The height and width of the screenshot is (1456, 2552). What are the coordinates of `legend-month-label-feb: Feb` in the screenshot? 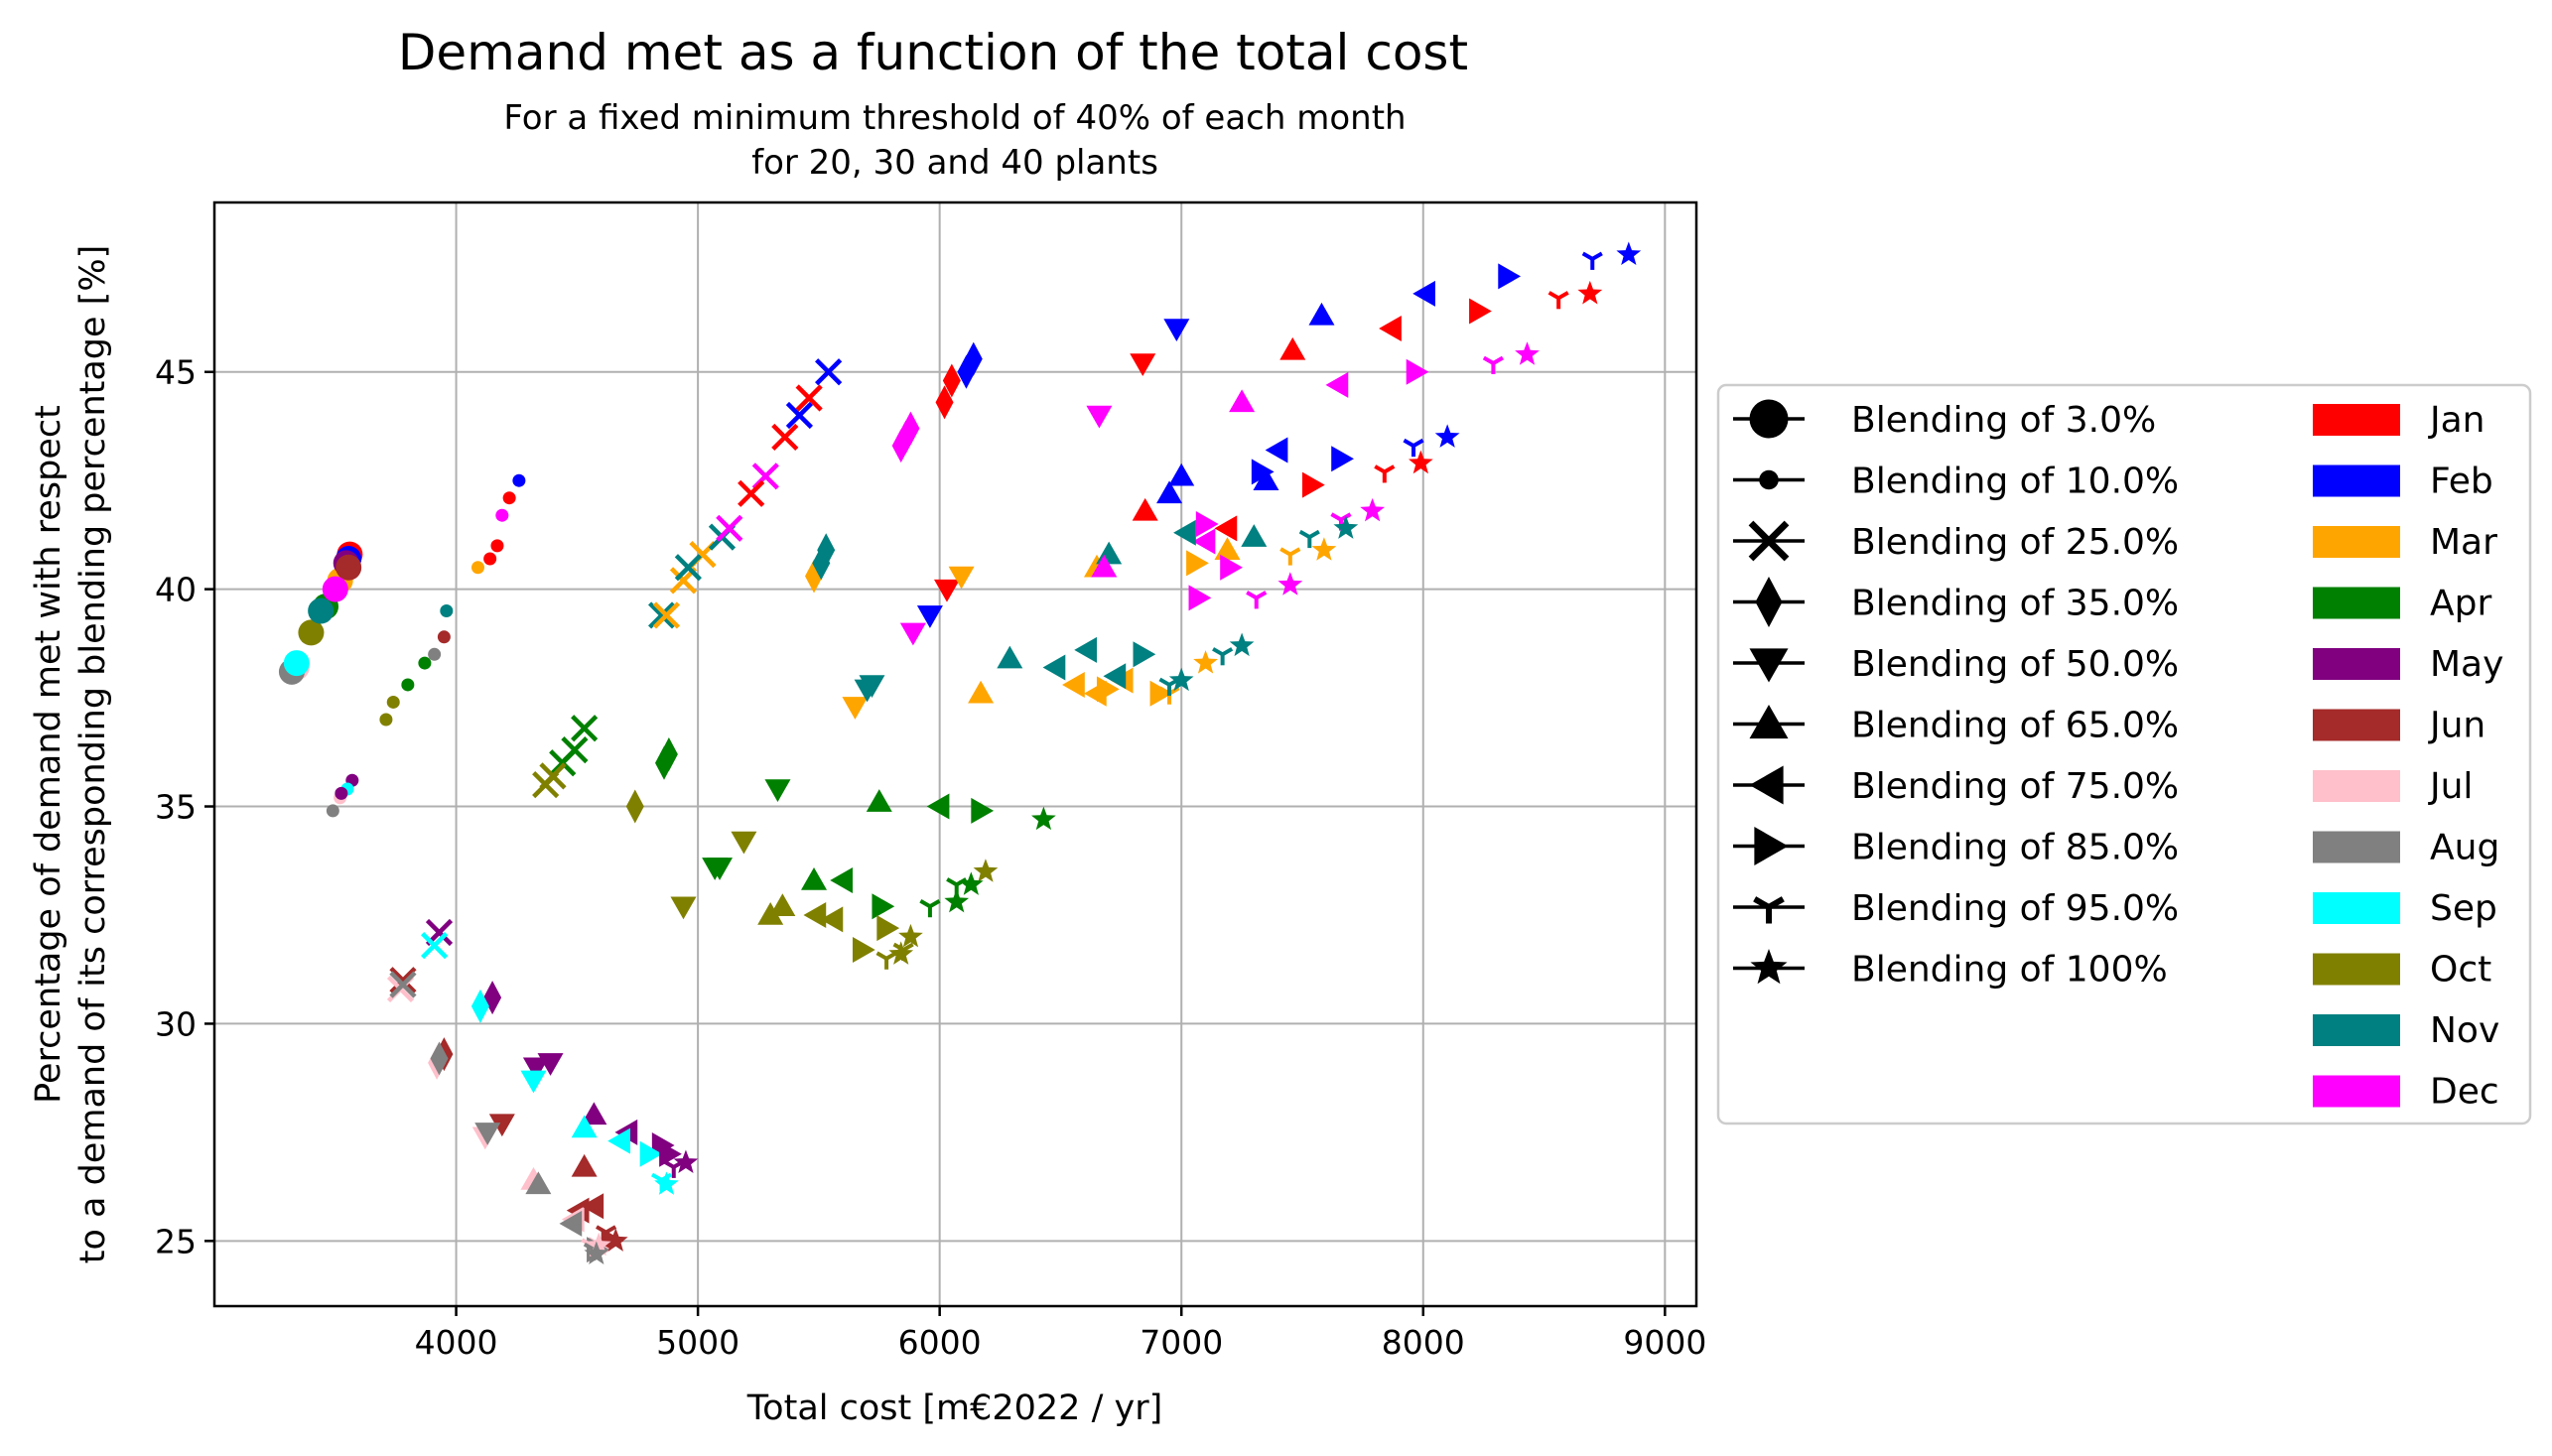 It's located at (2461, 482).